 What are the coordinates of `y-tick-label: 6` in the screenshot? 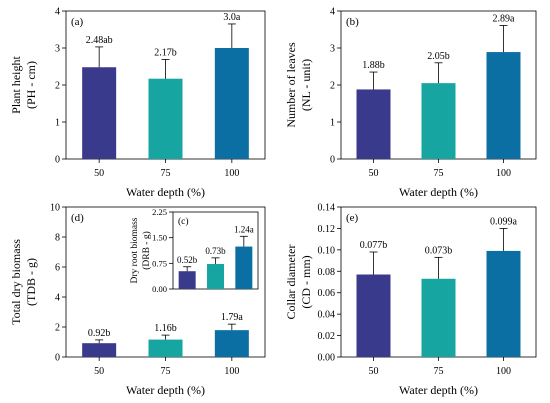 It's located at (57, 268).